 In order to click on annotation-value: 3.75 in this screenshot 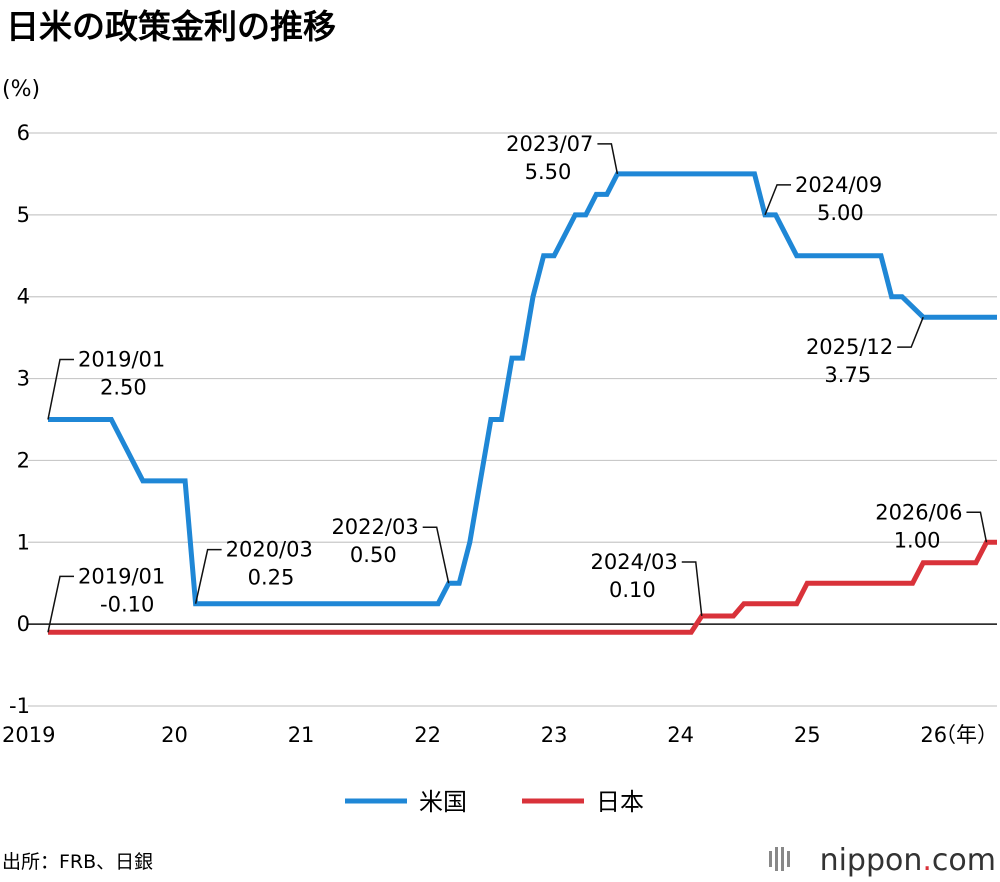, I will do `click(847, 375)`.